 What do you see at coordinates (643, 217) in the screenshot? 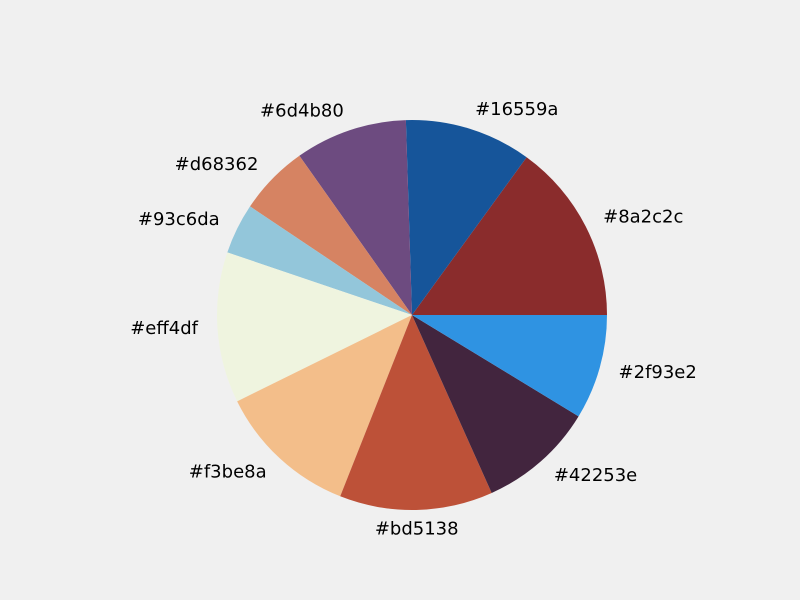
I see `slice-label-0: #8a2c2c` at bounding box center [643, 217].